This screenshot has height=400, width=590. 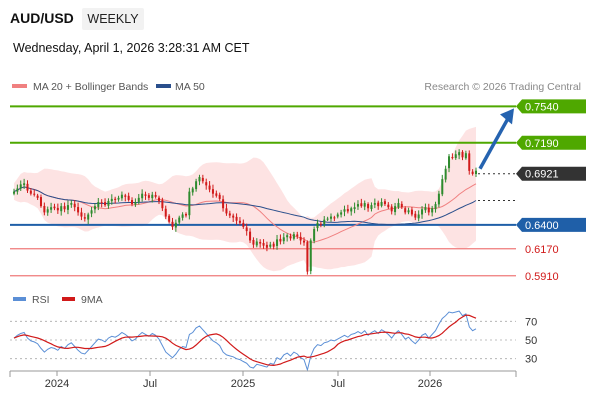 I want to click on rsi-legend-swatch, so click(x=19, y=299).